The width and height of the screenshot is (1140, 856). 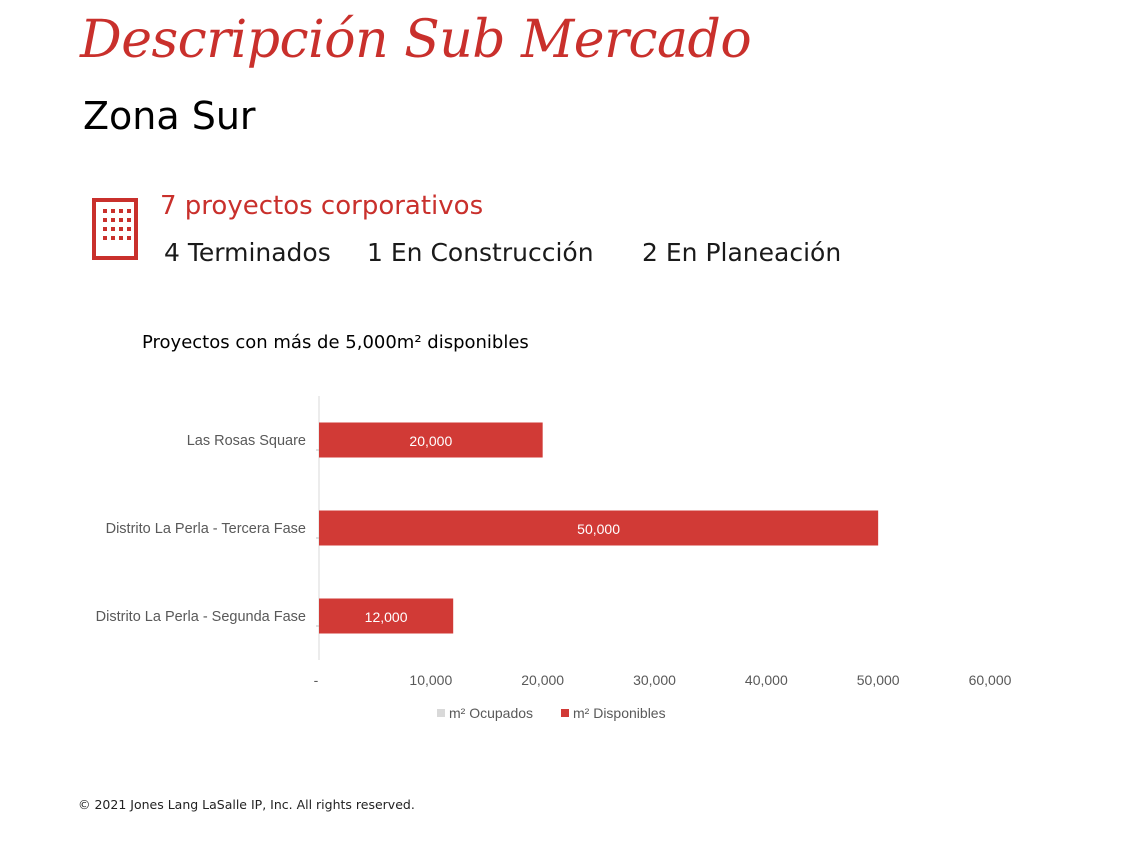 I want to click on x-tick-label: 20,000, so click(x=542, y=680).